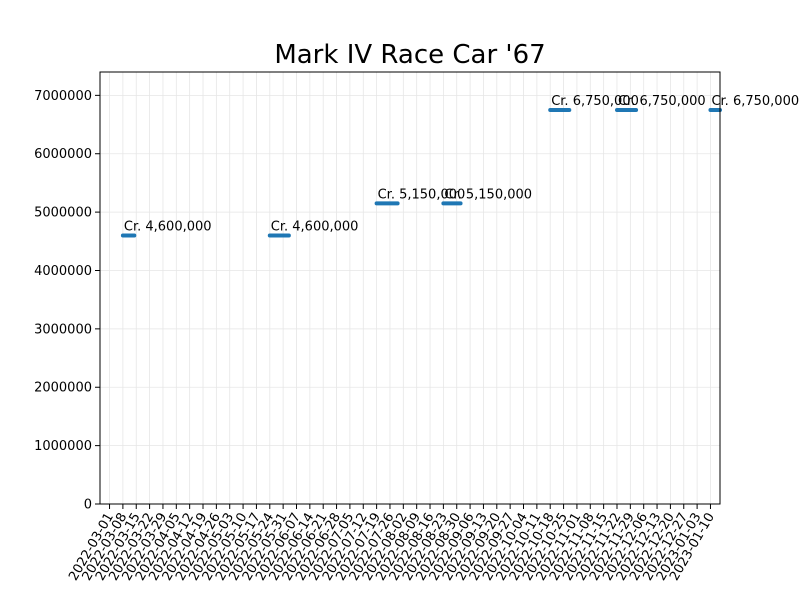  Describe the element at coordinates (63, 388) in the screenshot. I see `y-tick-label: 2000000` at that location.